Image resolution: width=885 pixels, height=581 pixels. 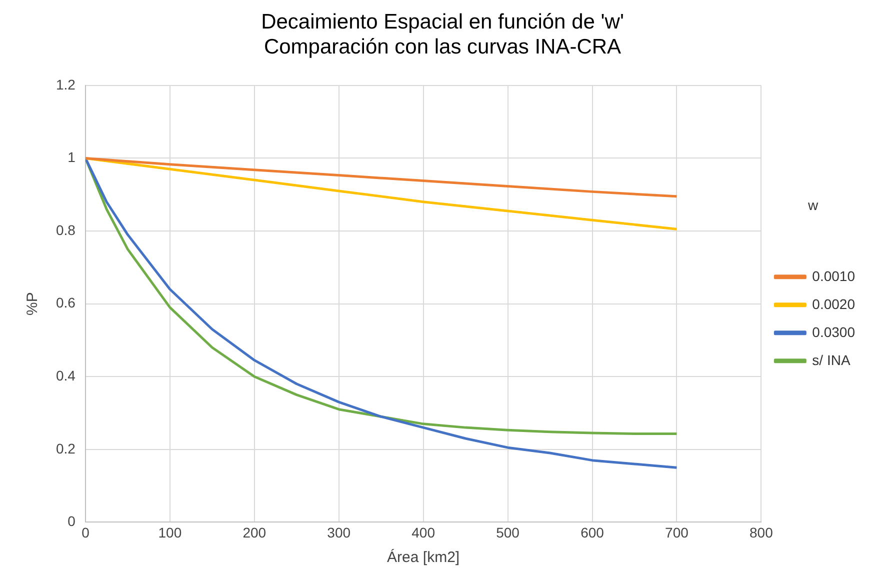 What do you see at coordinates (339, 532) in the screenshot?
I see `x-tick-label: 300` at bounding box center [339, 532].